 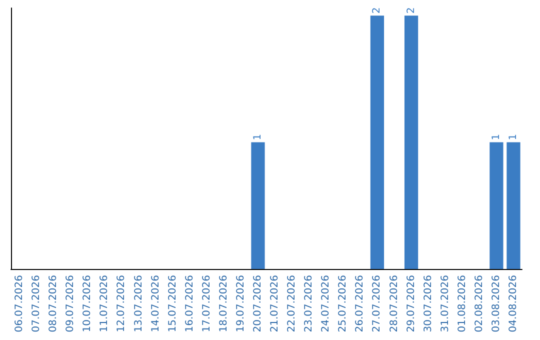 What do you see at coordinates (496, 303) in the screenshot?
I see `x-tick-label: 03.08.2026` at bounding box center [496, 303].